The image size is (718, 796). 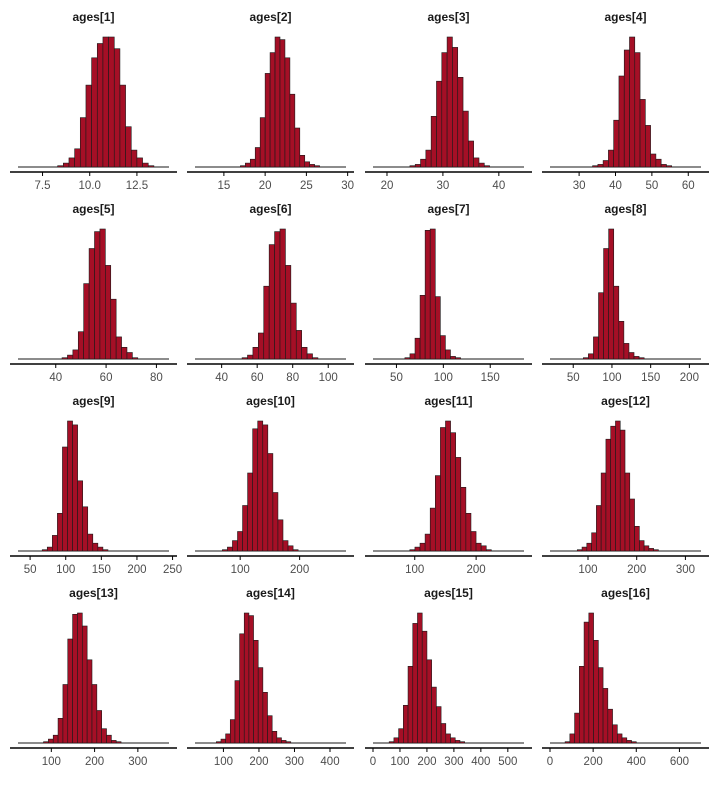 What do you see at coordinates (223, 186) in the screenshot?
I see `x-tick-label: 15` at bounding box center [223, 186].